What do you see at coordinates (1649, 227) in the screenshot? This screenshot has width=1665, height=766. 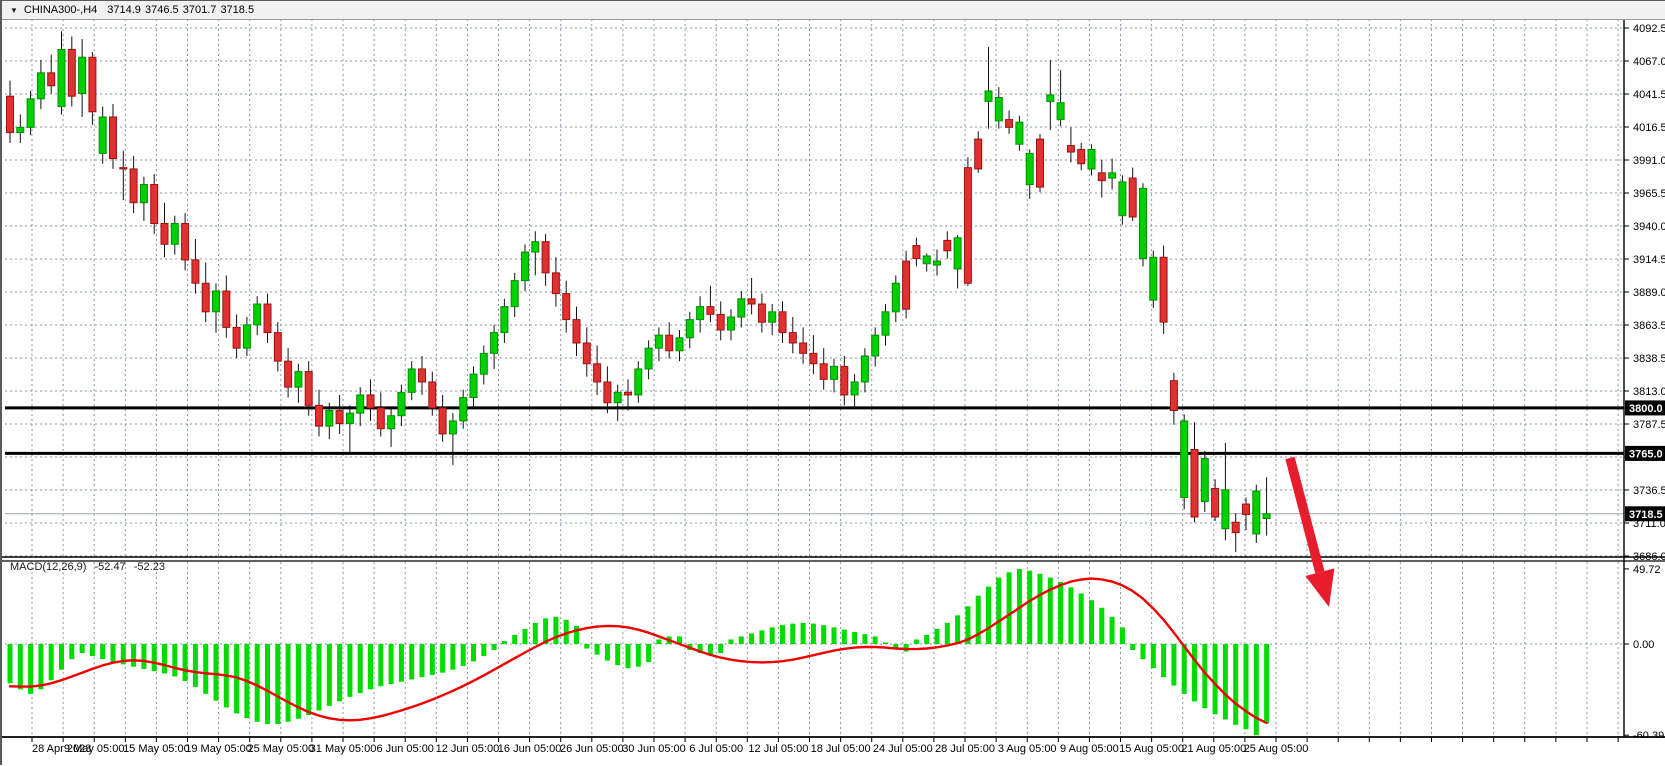 I see `svg-text: 3940.0` at bounding box center [1649, 227].